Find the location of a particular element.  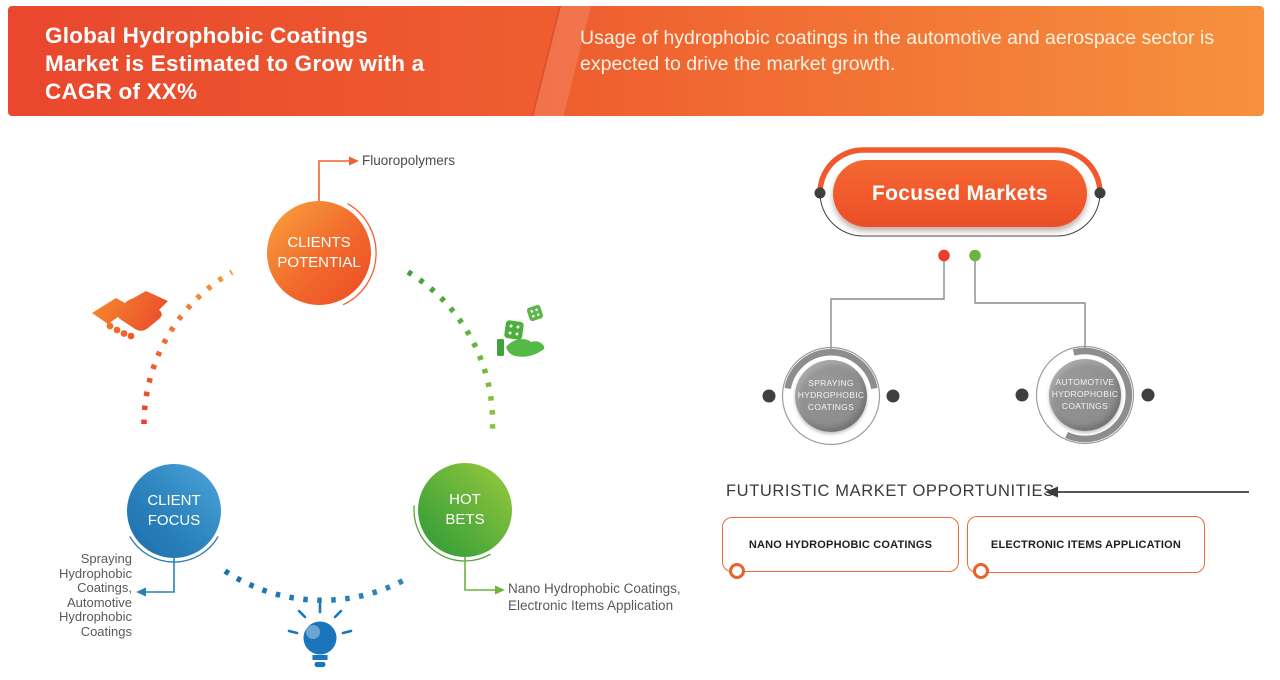

dotted-arc-left is located at coordinates (187, 347).